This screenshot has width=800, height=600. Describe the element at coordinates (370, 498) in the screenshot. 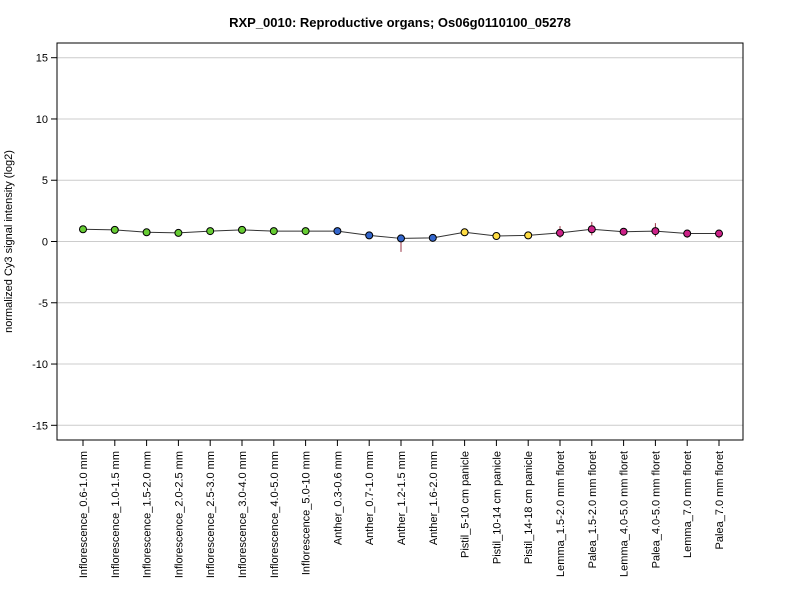

I see `x-tick-label: Anther_0.7-1.0 mm` at that location.